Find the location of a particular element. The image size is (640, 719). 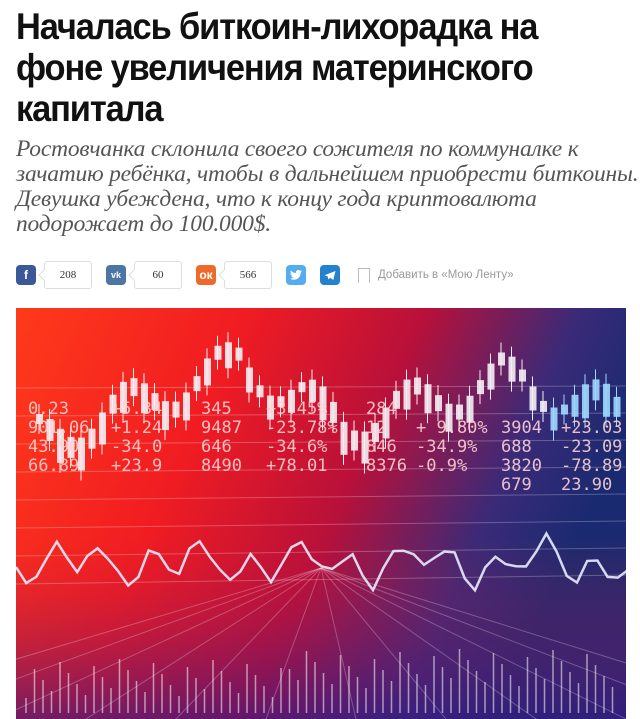

twitter-icon is located at coordinates (296, 275).